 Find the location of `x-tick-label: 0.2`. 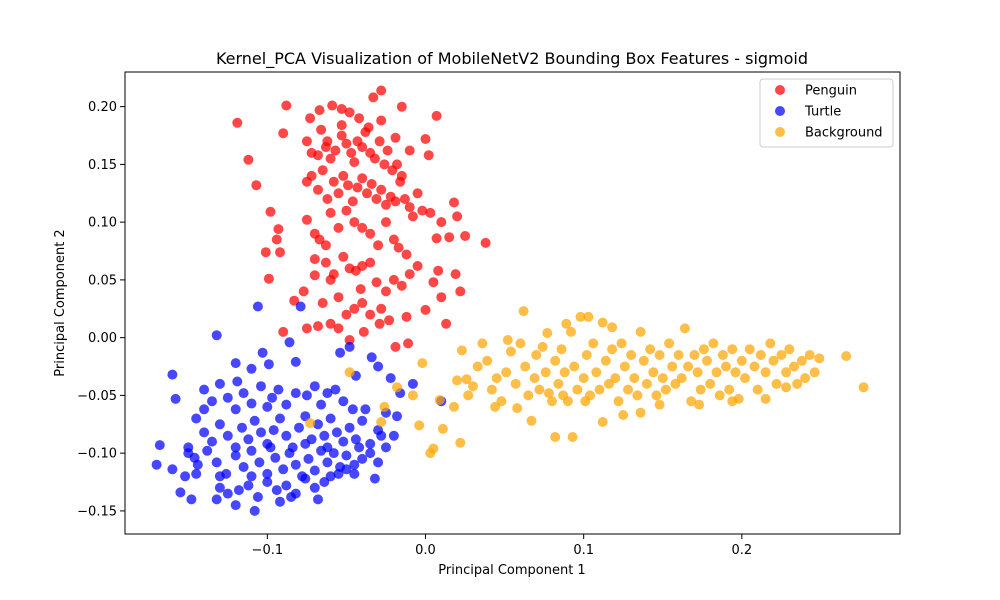

x-tick-label: 0.2 is located at coordinates (741, 550).